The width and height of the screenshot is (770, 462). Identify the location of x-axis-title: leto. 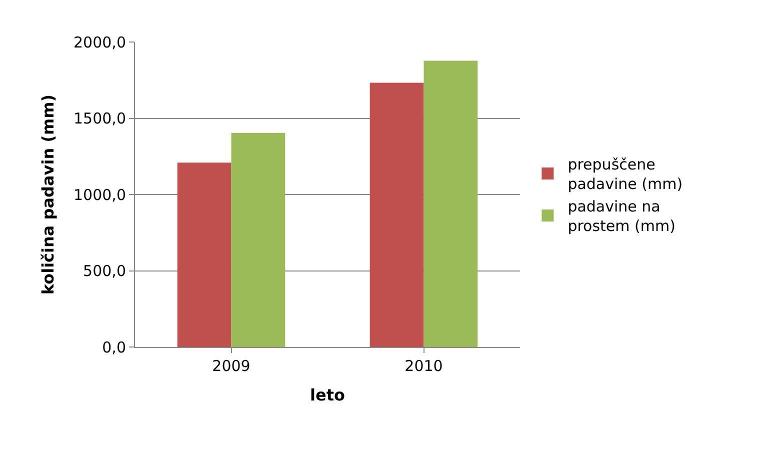
(327, 395).